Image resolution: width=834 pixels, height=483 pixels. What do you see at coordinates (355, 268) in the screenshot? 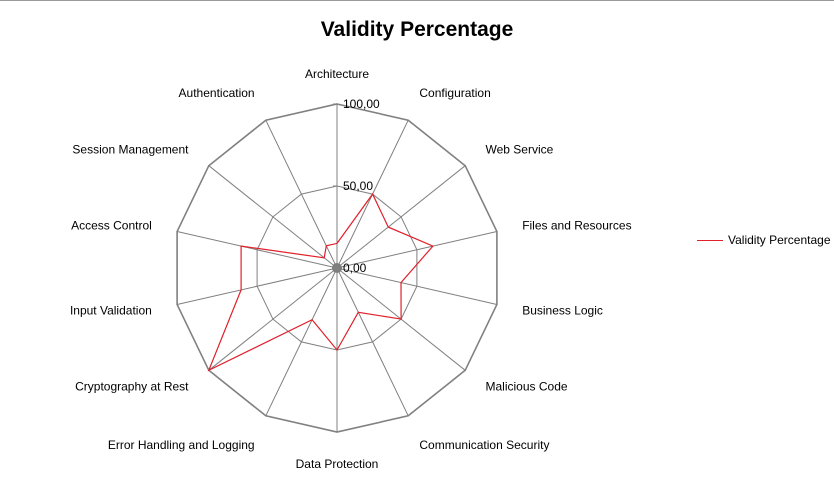
I see `tick-label: 0,00` at bounding box center [355, 268].